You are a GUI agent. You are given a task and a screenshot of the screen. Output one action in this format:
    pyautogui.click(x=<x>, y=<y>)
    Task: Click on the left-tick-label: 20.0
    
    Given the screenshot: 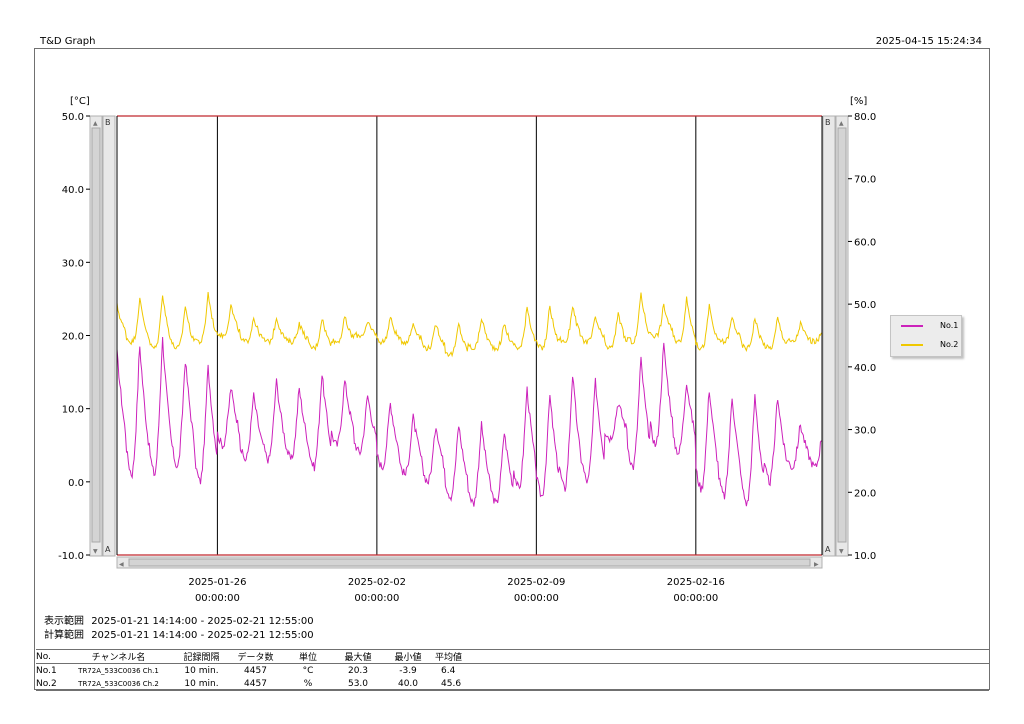 What is the action you would take?
    pyautogui.click(x=73, y=337)
    